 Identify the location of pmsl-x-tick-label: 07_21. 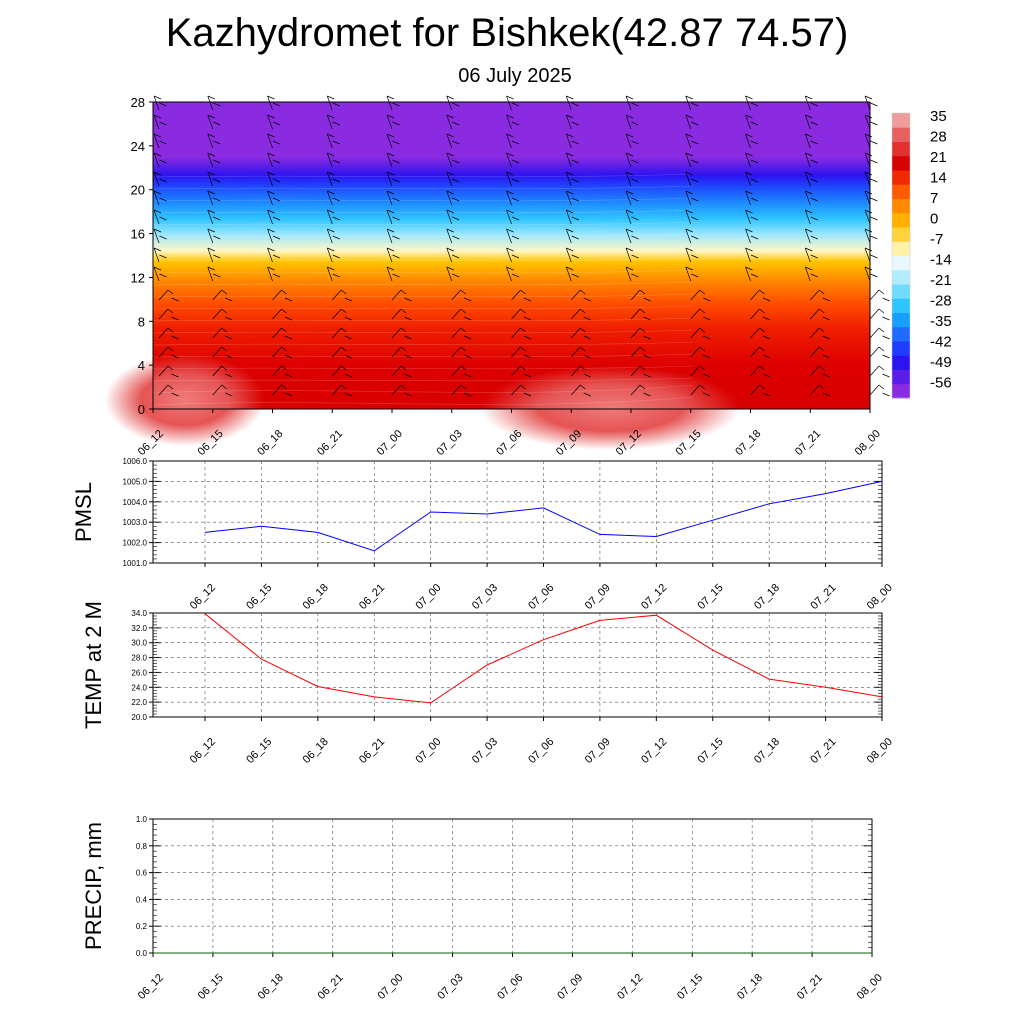
(823, 597).